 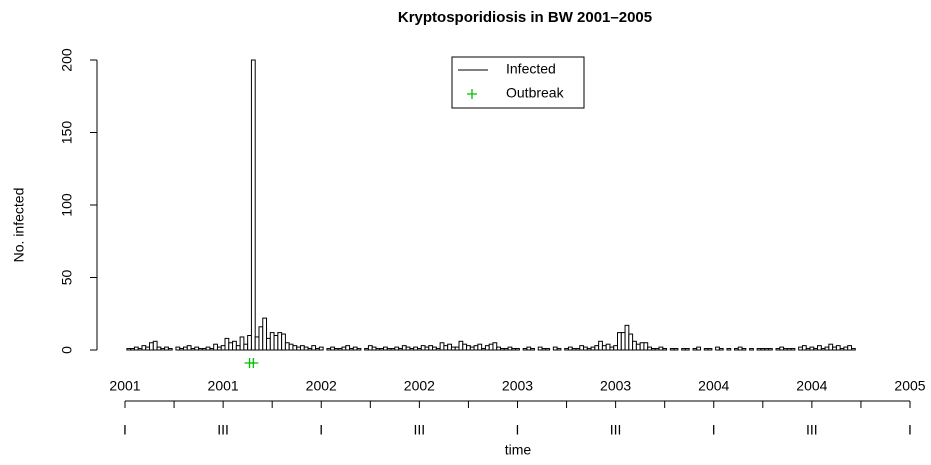 I want to click on x-tick-label: 2001, so click(x=223, y=386).